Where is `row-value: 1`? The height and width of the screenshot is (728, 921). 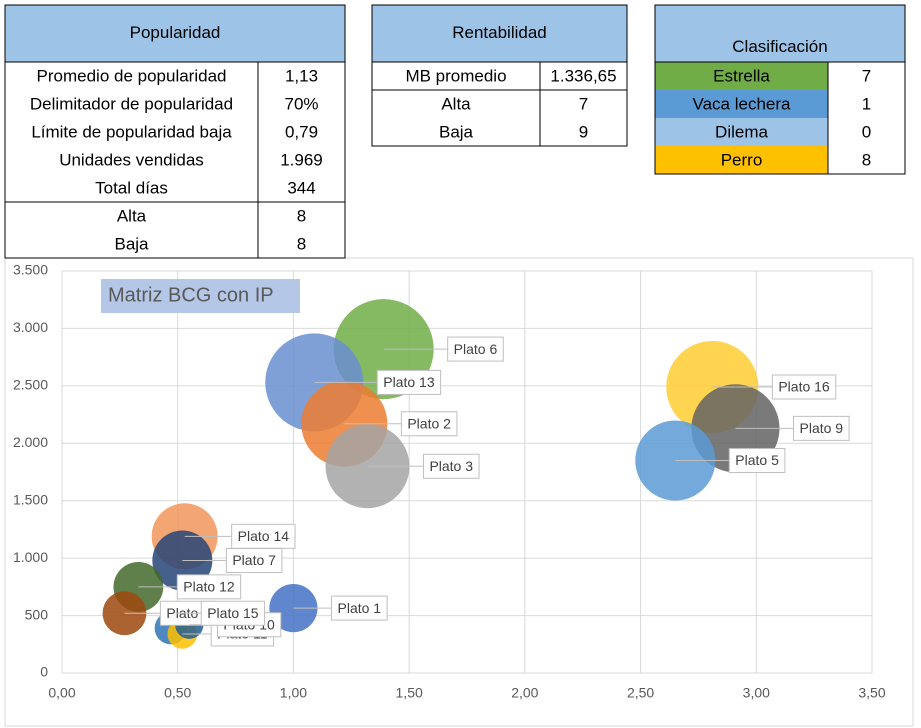 row-value: 1 is located at coordinates (866, 103).